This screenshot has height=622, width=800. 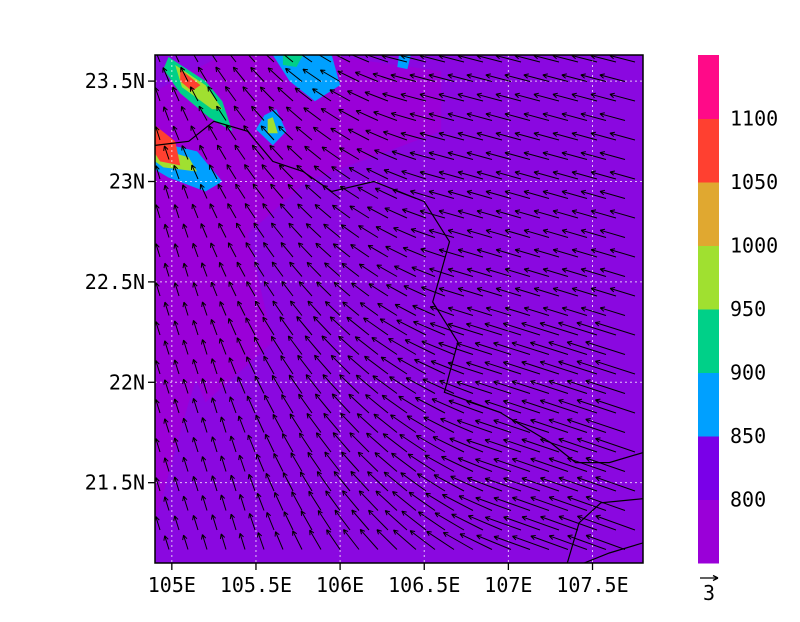 I want to click on longitude-axis: 105E 105.5E 106E 106.5E 107E 107.5E, so click(x=388, y=580).